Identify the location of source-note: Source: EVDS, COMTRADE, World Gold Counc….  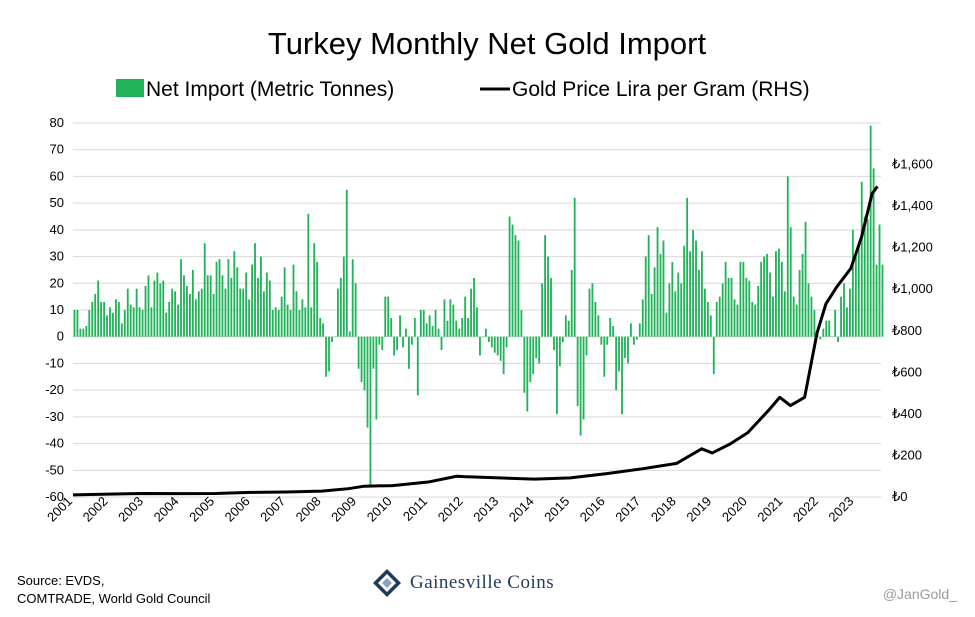
(113, 590).